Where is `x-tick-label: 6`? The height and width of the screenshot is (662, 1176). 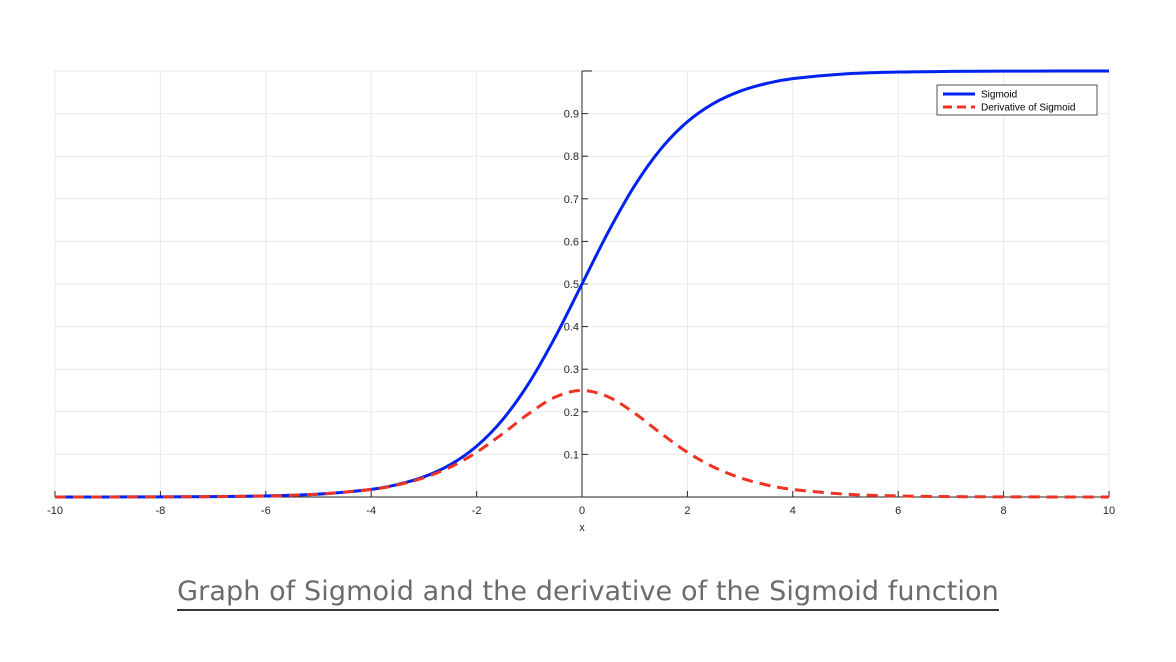
x-tick-label: 6 is located at coordinates (898, 511).